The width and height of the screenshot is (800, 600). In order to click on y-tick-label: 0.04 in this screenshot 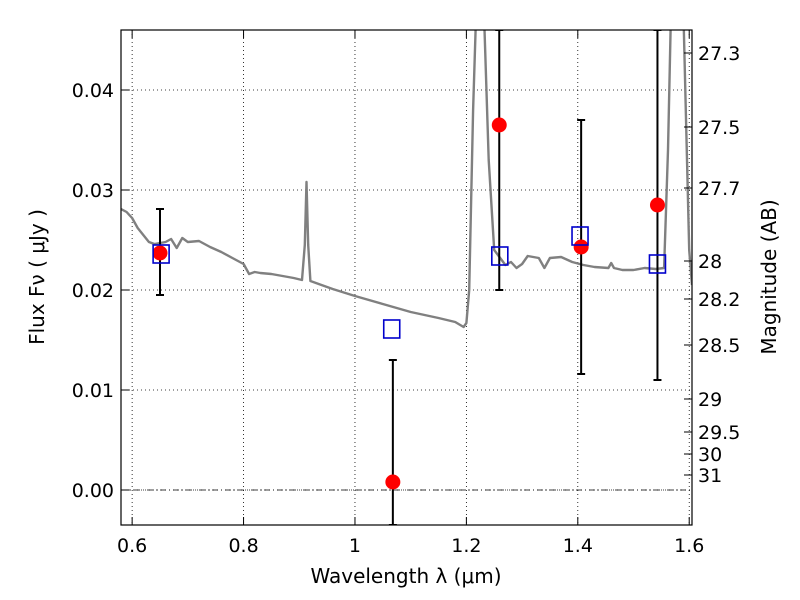, I will do `click(93, 91)`.